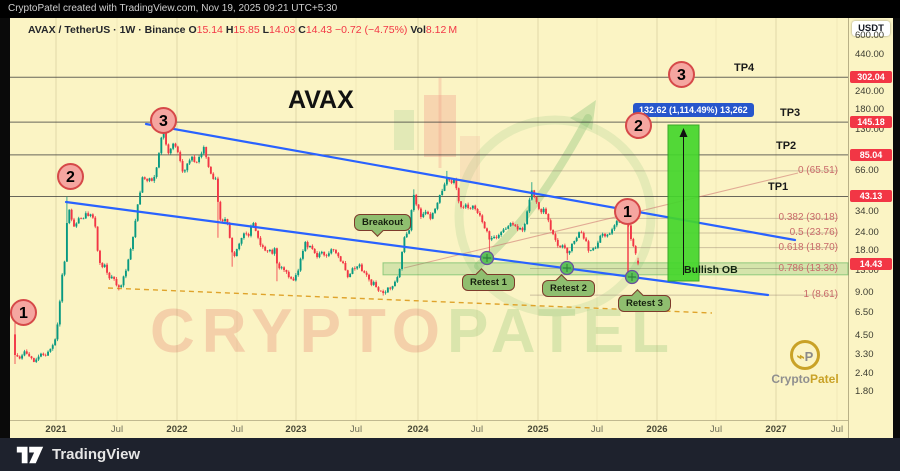 The width and height of the screenshot is (900, 471). What do you see at coordinates (864, 313) in the screenshot?
I see `price-tick: 6.50` at bounding box center [864, 313].